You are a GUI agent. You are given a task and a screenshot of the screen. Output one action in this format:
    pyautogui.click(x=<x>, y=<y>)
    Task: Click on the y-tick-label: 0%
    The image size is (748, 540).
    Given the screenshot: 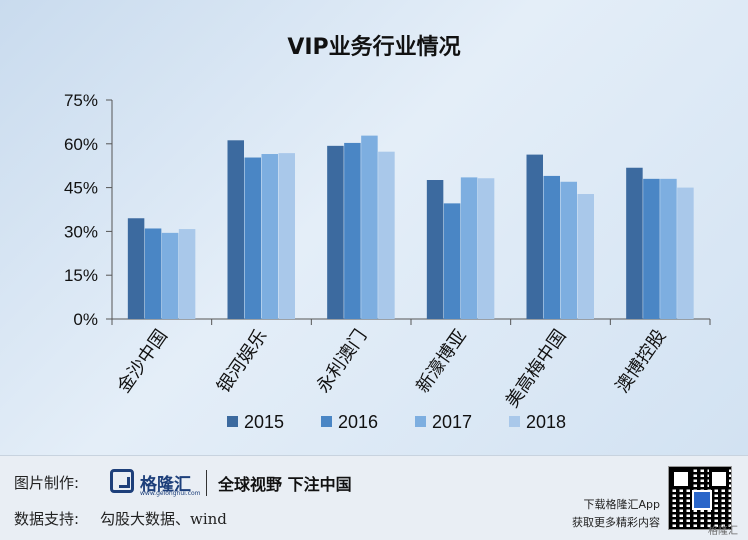 What is the action you would take?
    pyautogui.click(x=85, y=319)
    